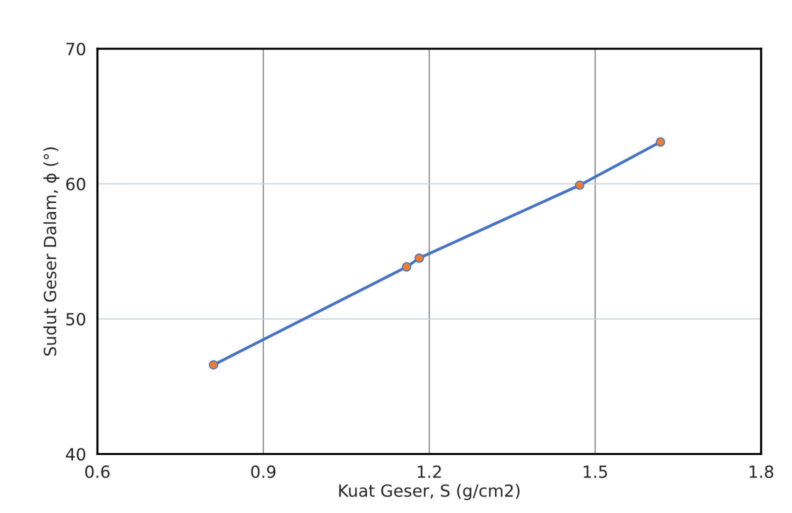  What do you see at coordinates (263, 471) in the screenshot?
I see `x-tick-label: 0.9` at bounding box center [263, 471].